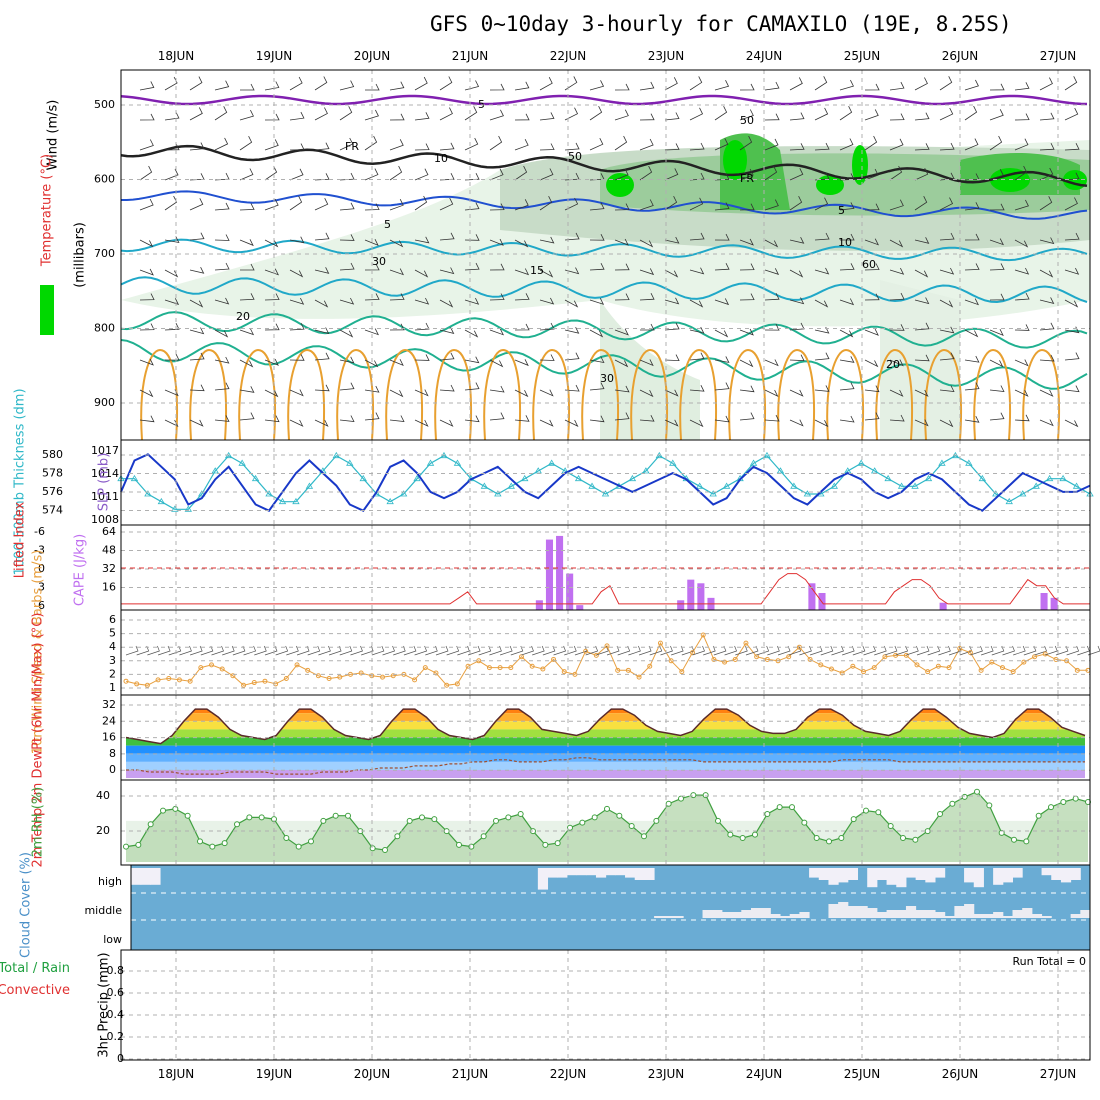  Describe the element at coordinates (605, 701) in the screenshot. I see `temp-band` at that location.